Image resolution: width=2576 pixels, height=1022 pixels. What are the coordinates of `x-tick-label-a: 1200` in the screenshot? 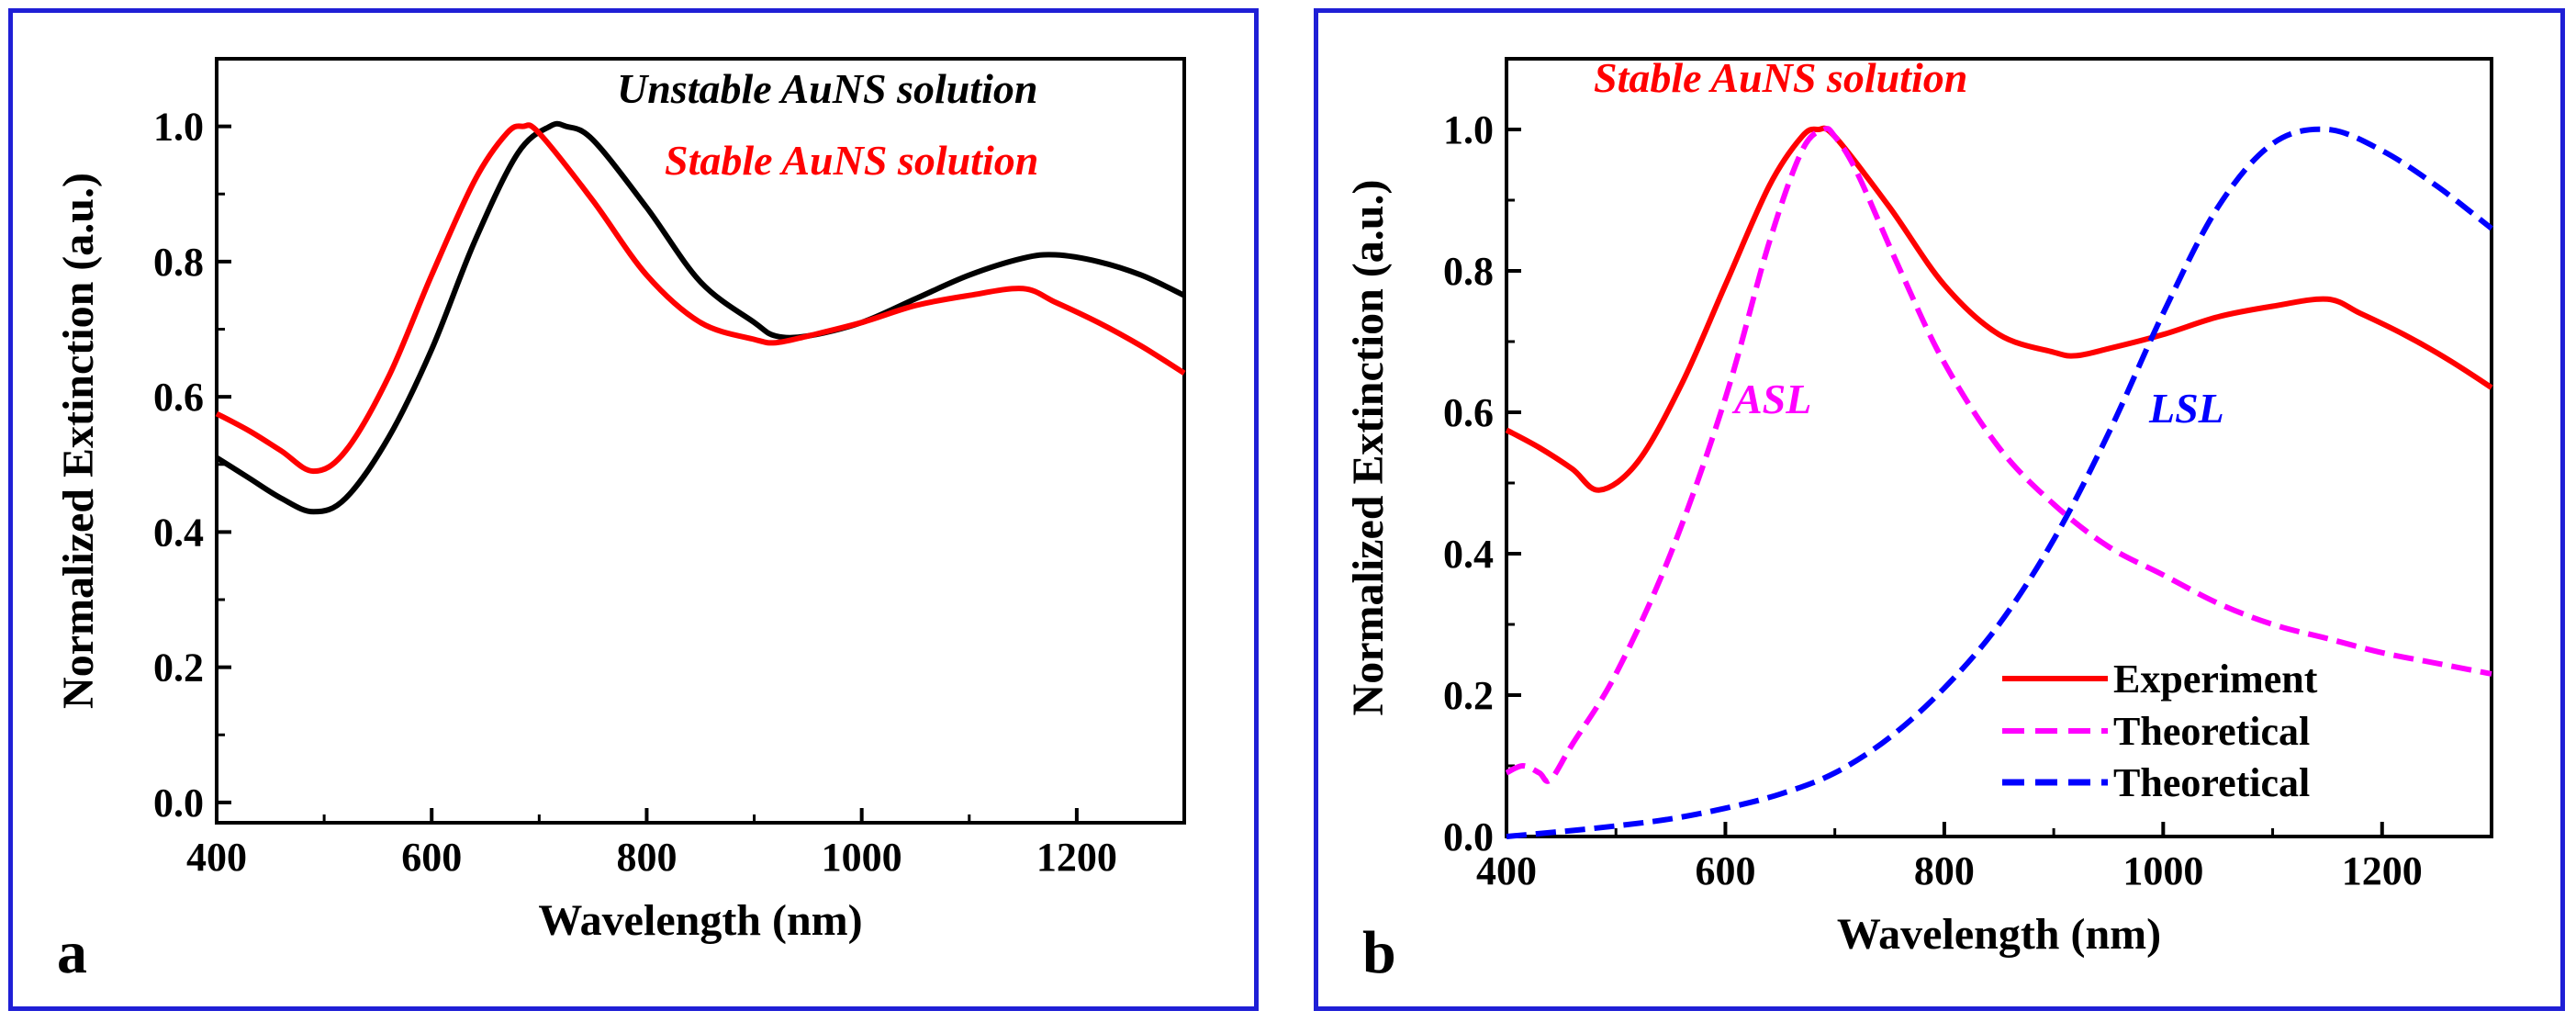 It's located at (1076, 857).